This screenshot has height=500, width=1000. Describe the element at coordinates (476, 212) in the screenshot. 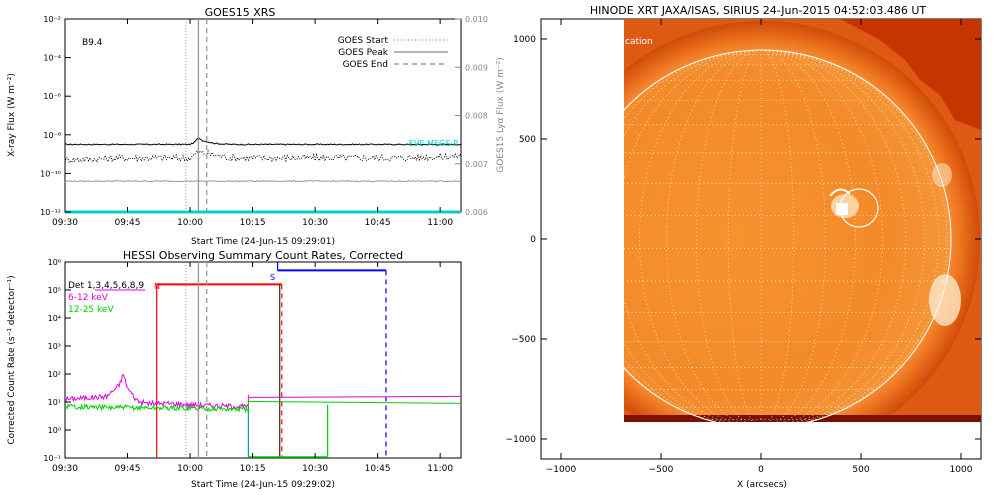

I see `goes-y2-tick-label: 0.006` at that location.